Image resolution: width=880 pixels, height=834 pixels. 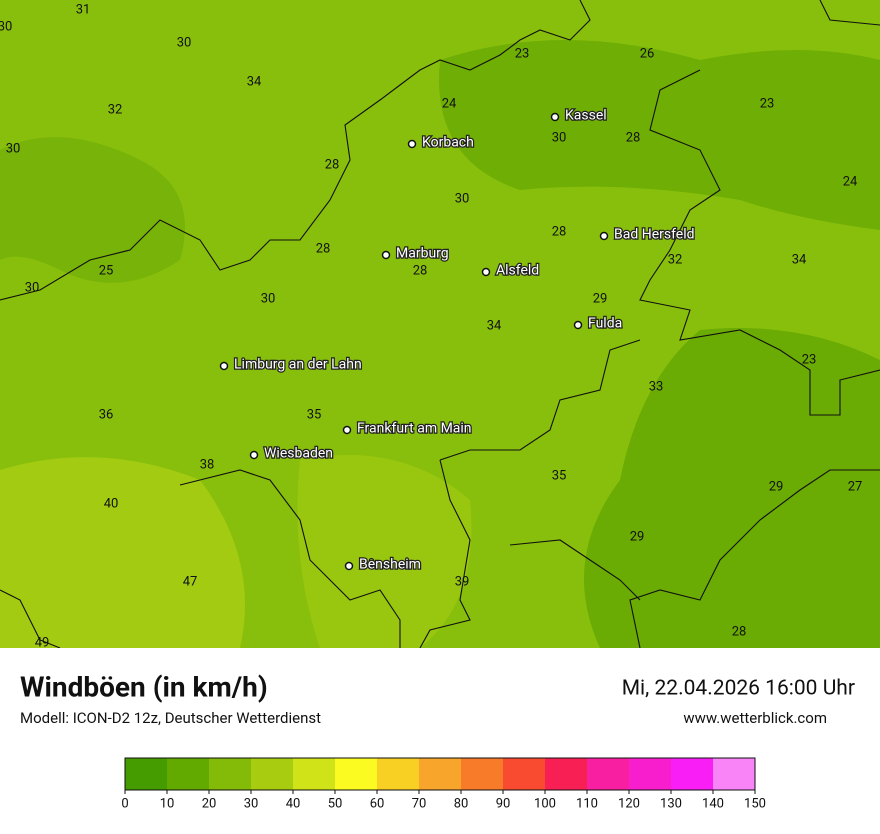 What do you see at coordinates (462, 581) in the screenshot?
I see `value-label: 39` at bounding box center [462, 581].